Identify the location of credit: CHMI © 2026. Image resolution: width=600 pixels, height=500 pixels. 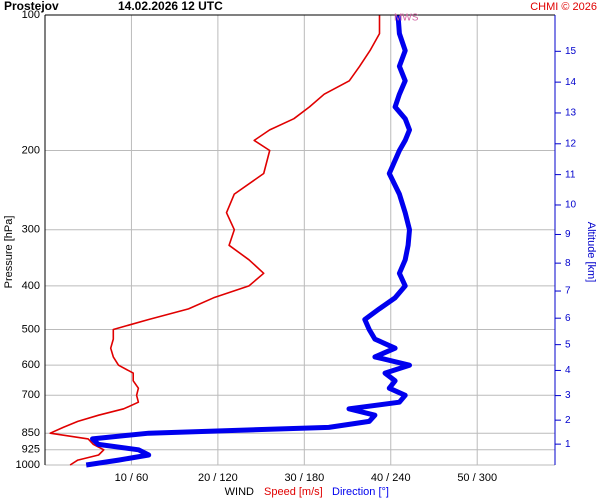
(563, 7).